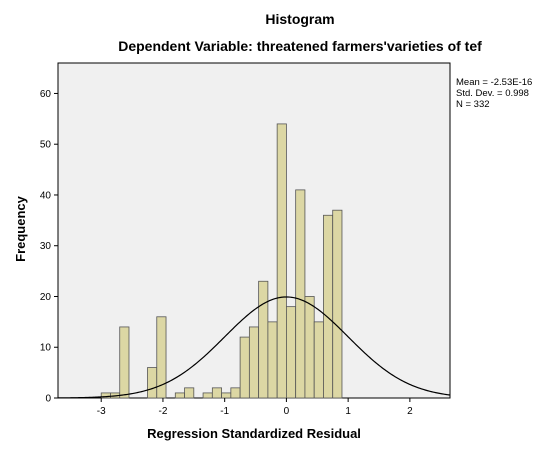 This screenshot has height=452, width=541. I want to click on stats-mean: Mean = -2.53E-16, so click(494, 82).